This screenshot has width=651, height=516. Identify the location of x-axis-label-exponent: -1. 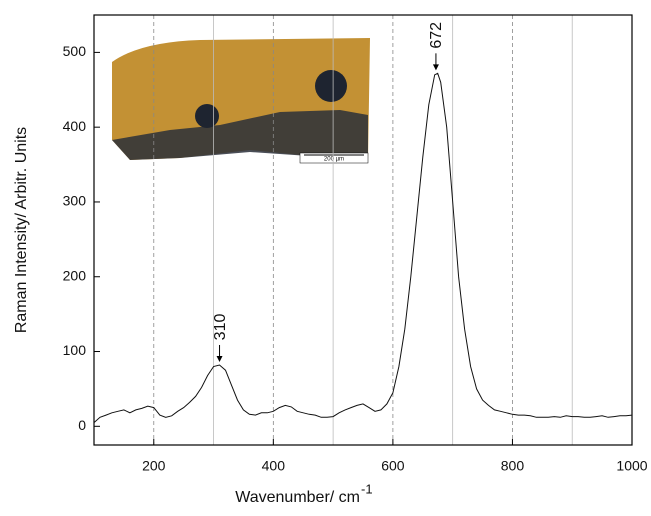
(367, 488).